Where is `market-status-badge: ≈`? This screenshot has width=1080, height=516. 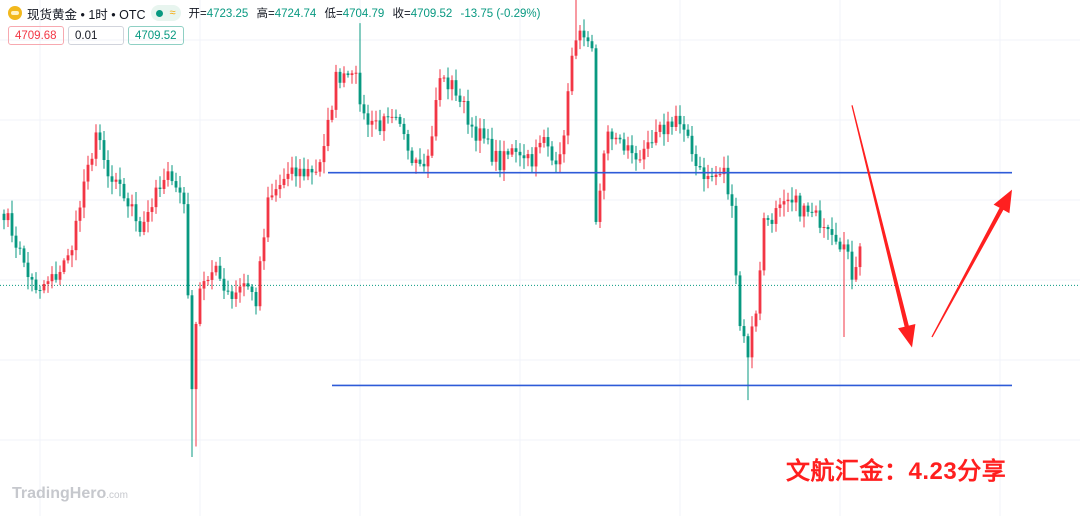 market-status-badge: ≈ is located at coordinates (166, 13).